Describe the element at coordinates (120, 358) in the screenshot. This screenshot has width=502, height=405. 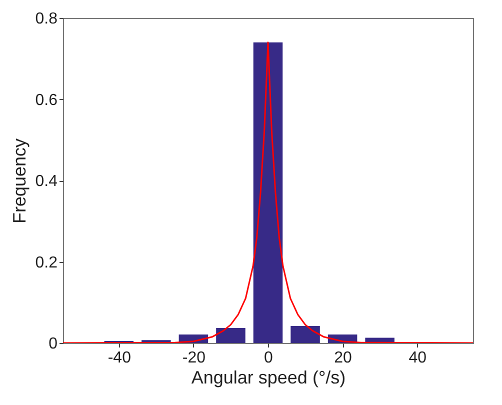
I see `x-tick-label: -40` at that location.